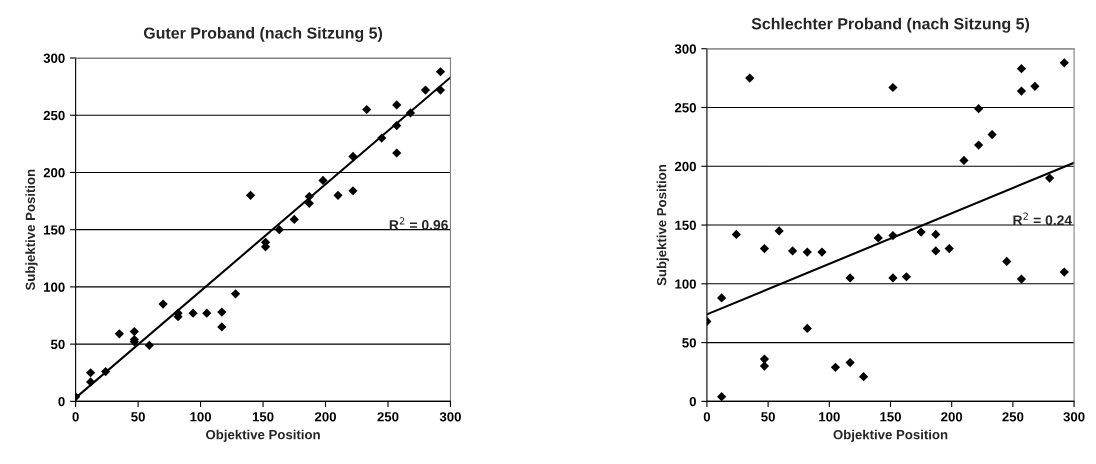  I want to click on annotation: R$^{2}$ = 0.96, so click(418, 223).